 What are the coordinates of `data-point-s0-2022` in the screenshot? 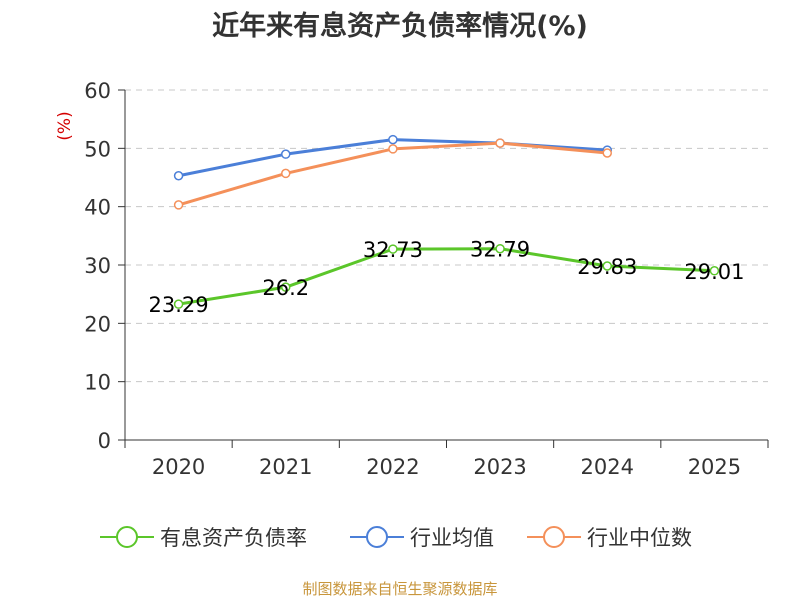 It's located at (393, 249).